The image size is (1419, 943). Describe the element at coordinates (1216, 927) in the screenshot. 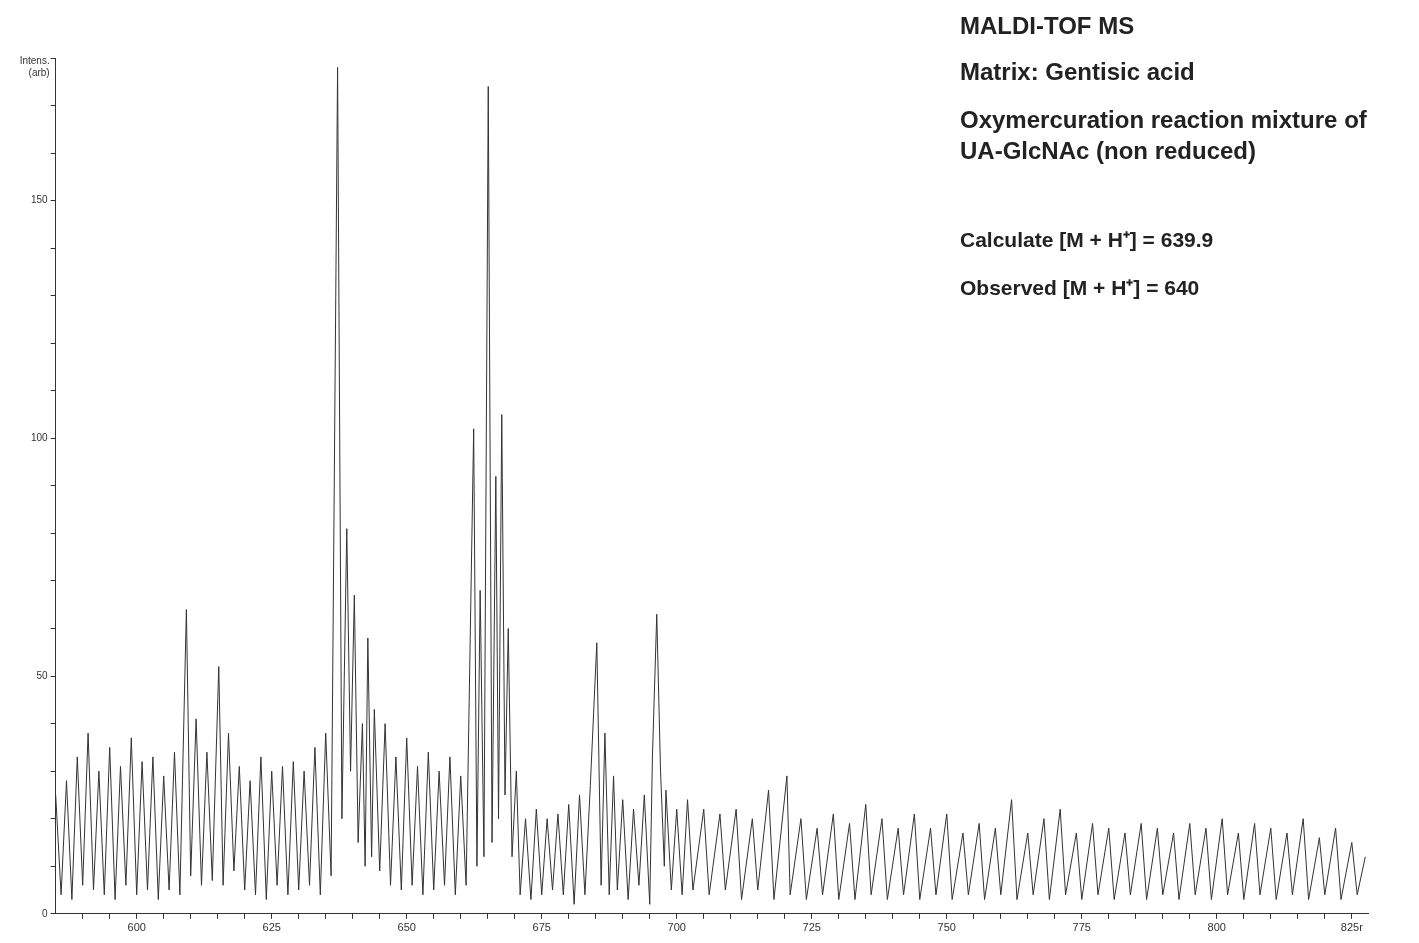

I see `x-tick-label: 800` at that location.